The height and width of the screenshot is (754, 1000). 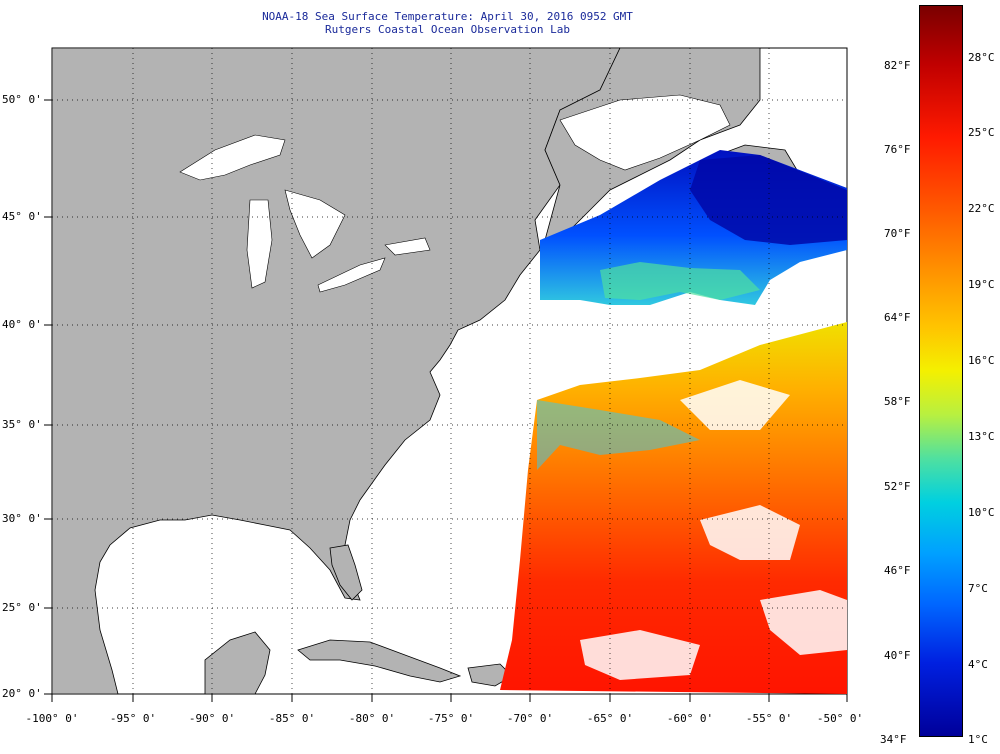 I want to click on colorbar-f-58: 58°F, so click(x=897, y=401).